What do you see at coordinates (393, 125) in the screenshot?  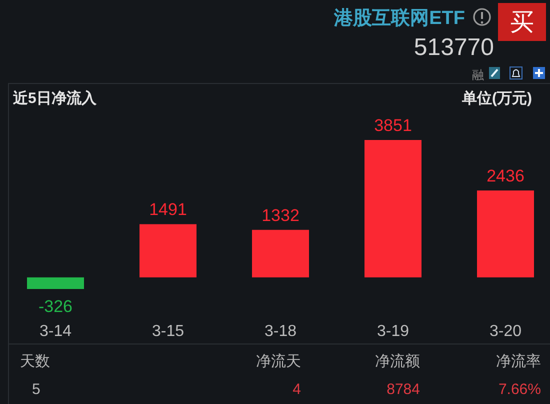 I see `data-label: 3851` at bounding box center [393, 125].